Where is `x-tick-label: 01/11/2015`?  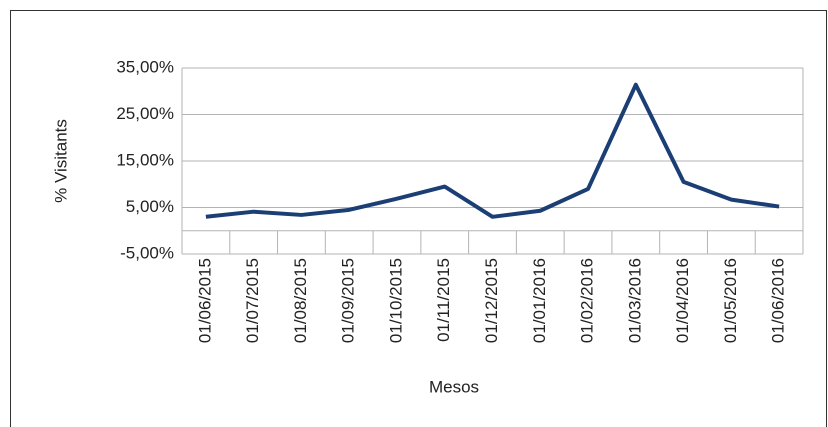 x-tick-label: 01/11/2015 is located at coordinates (443, 300).